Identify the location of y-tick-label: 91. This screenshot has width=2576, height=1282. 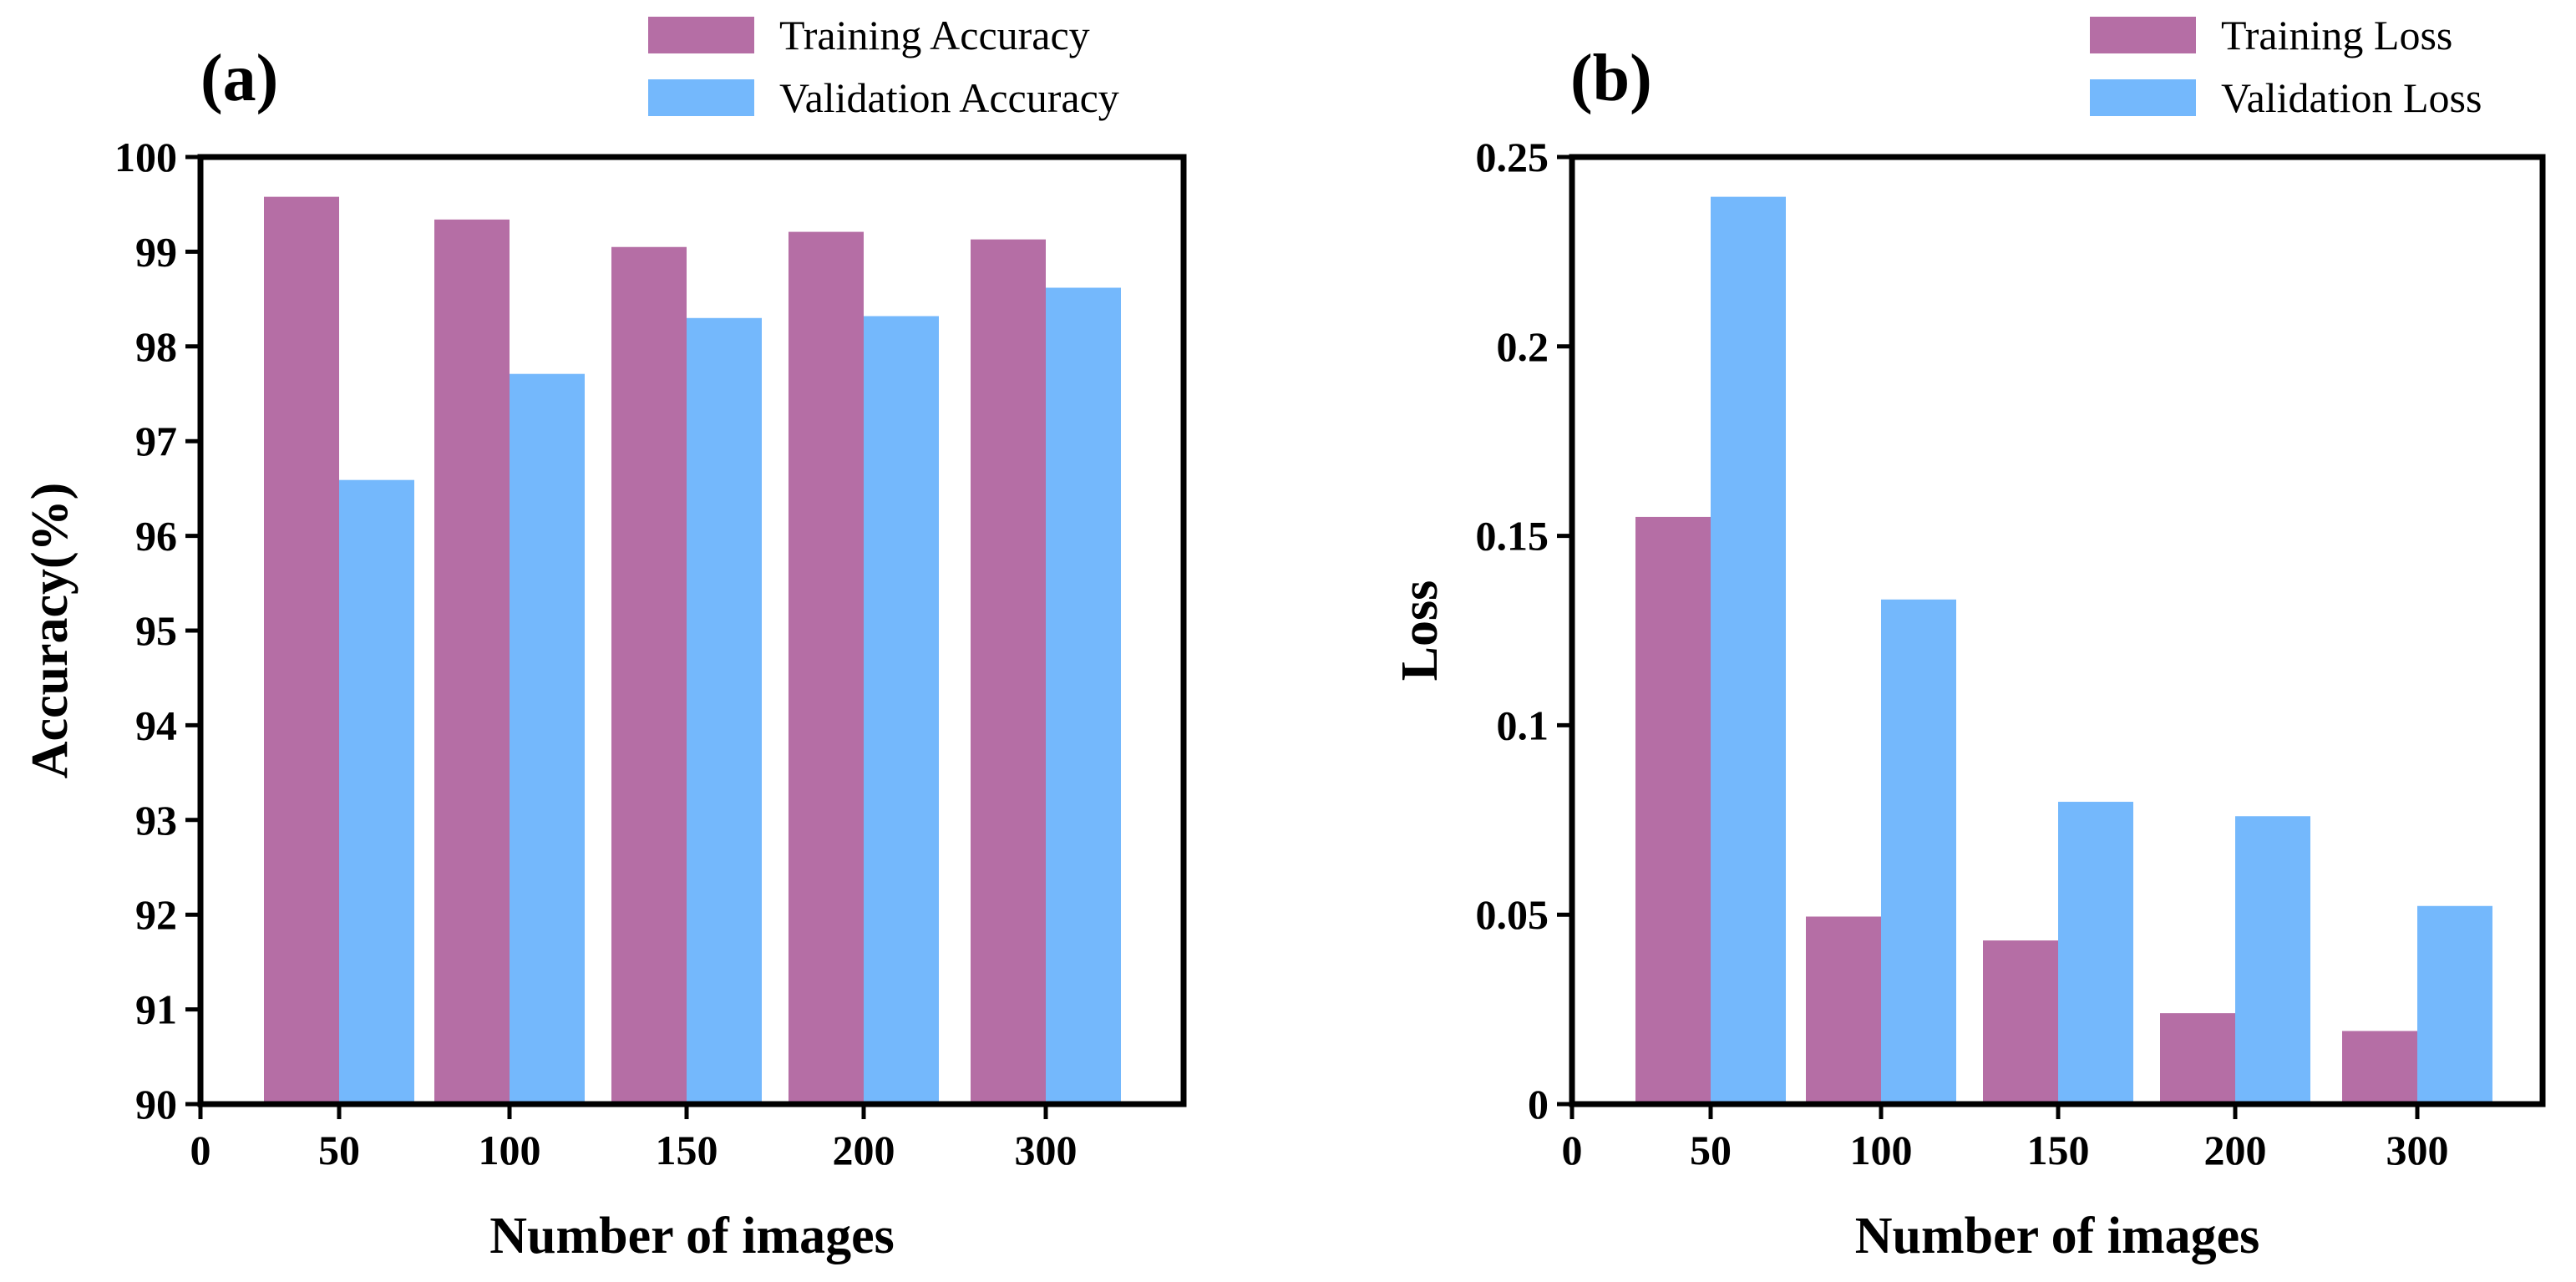
(156, 1009).